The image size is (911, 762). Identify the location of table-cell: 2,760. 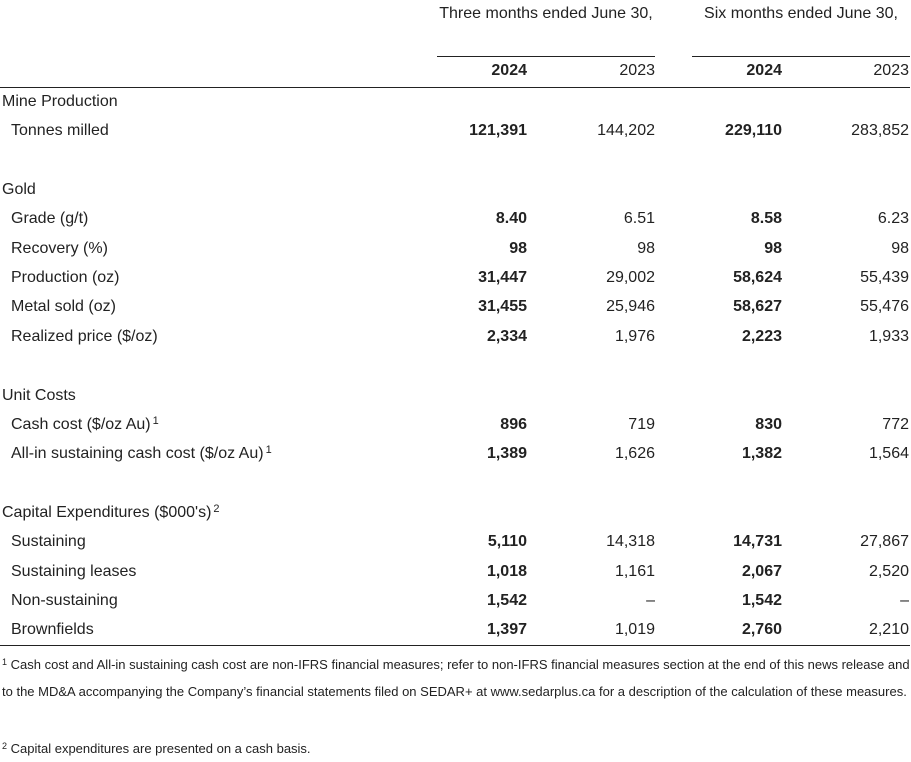
(761, 630).